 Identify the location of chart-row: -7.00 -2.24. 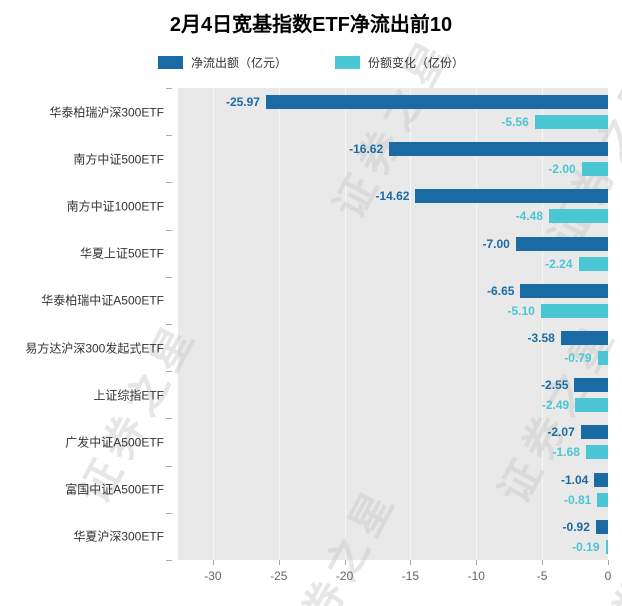
(393, 253).